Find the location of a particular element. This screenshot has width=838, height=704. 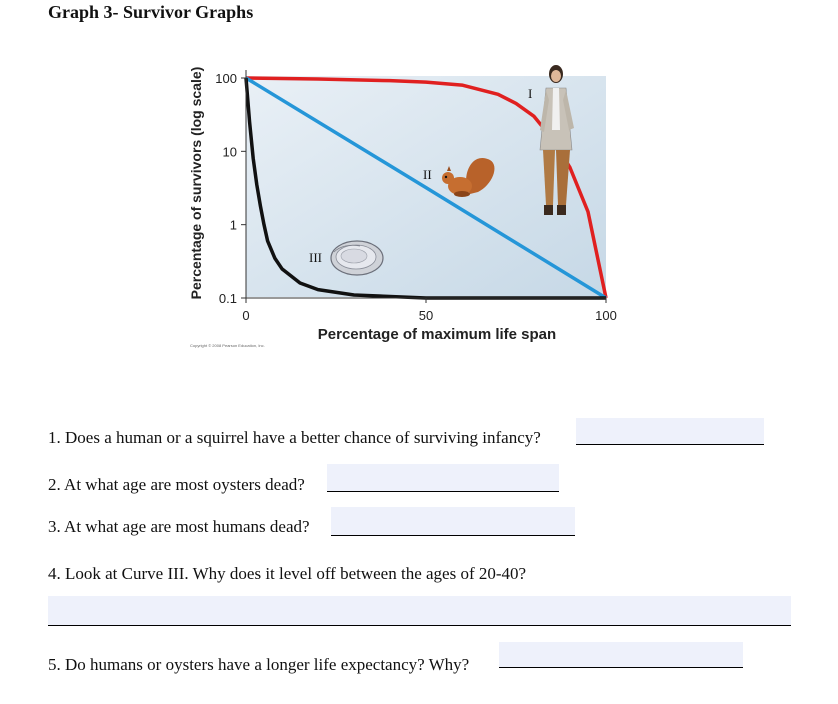

question-3: 3. At what age are most humans dead? is located at coordinates (179, 526).